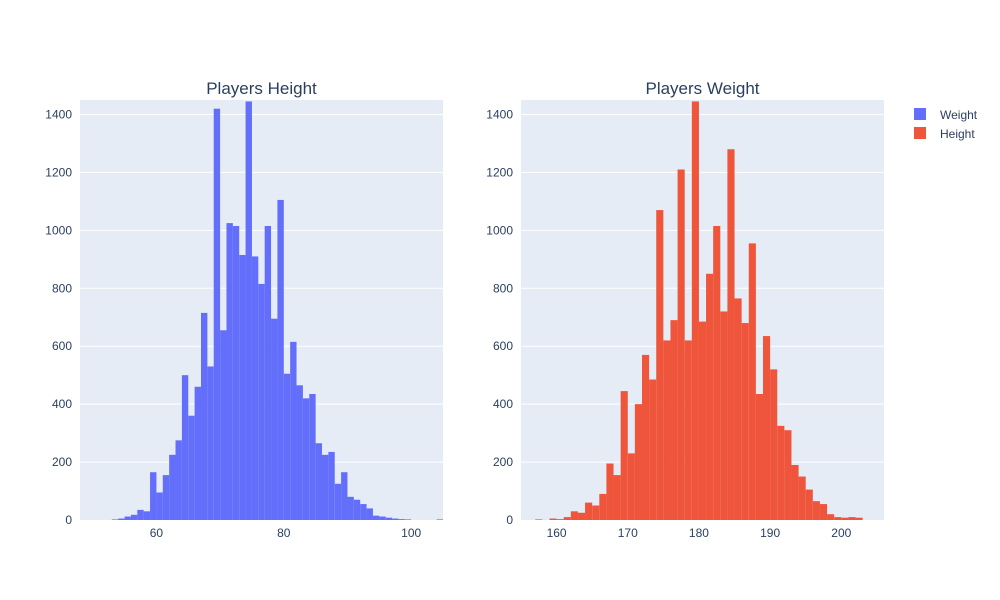  I want to click on legend-item-weight: Weight, so click(946, 115).